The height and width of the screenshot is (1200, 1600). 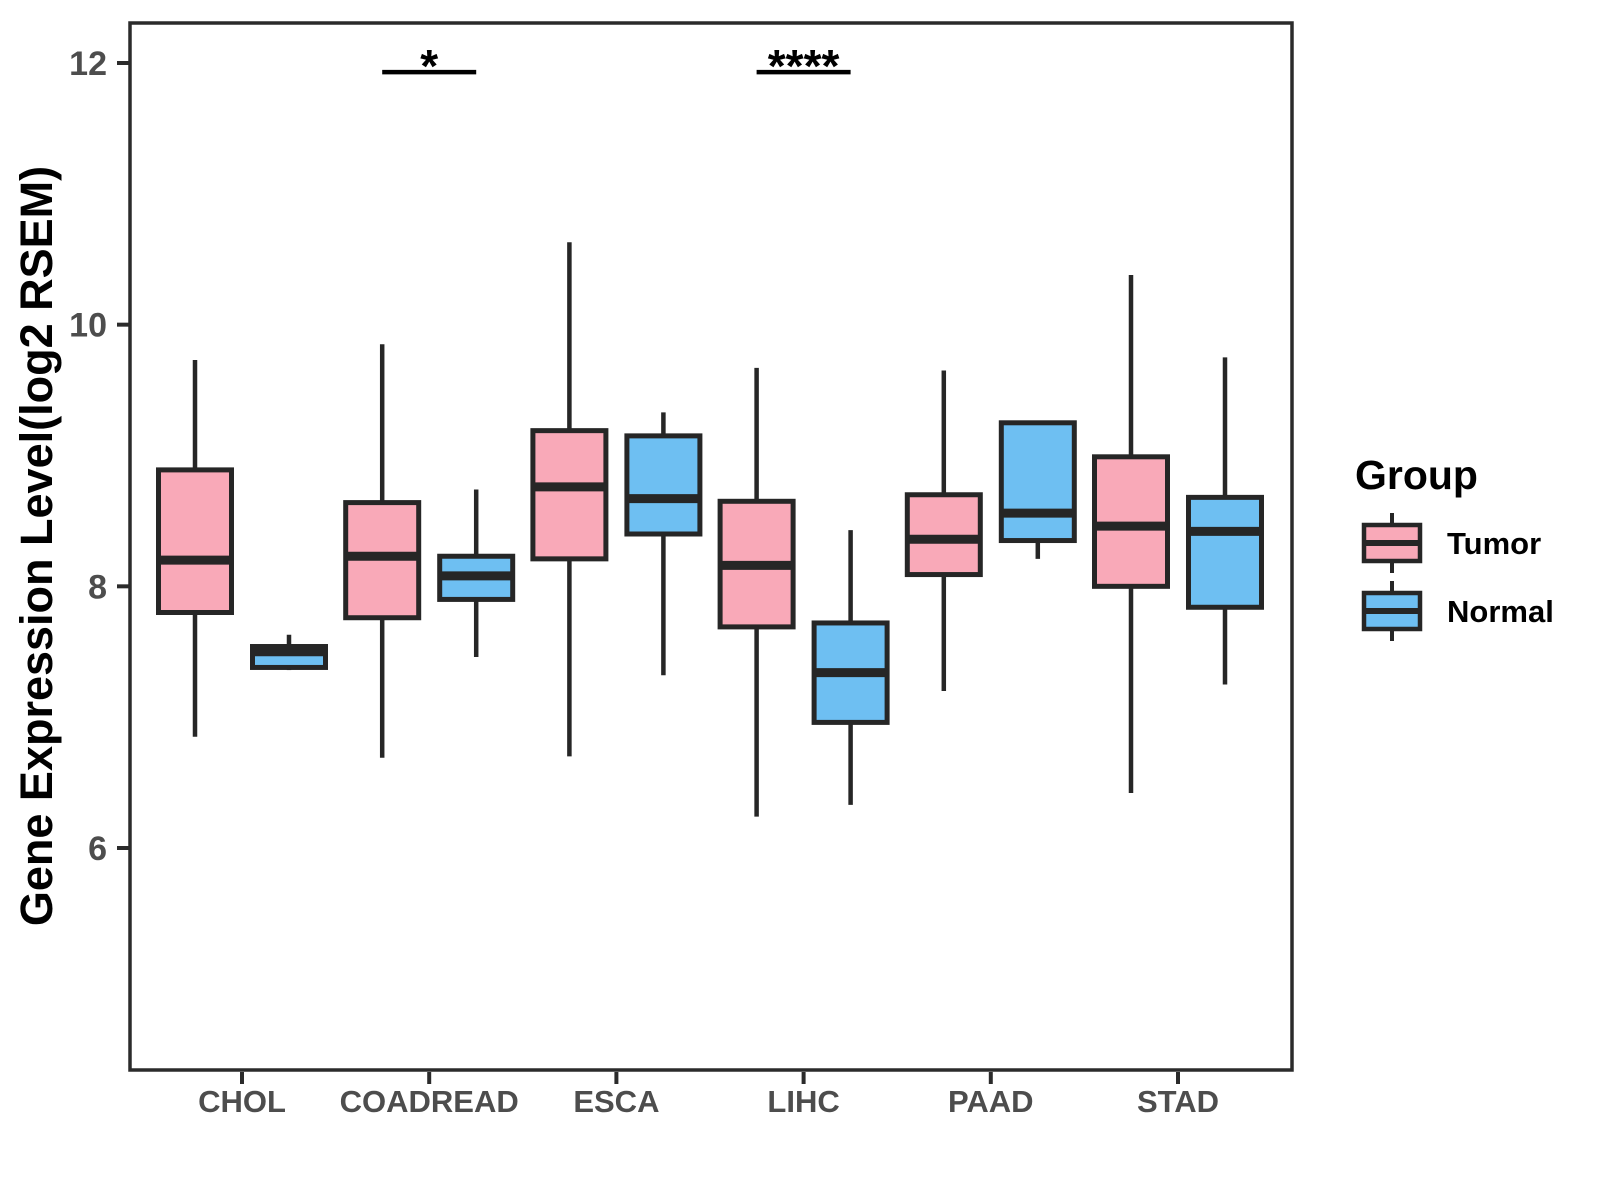 What do you see at coordinates (1500, 611) in the screenshot?
I see `legend-label-normal: Normal` at bounding box center [1500, 611].